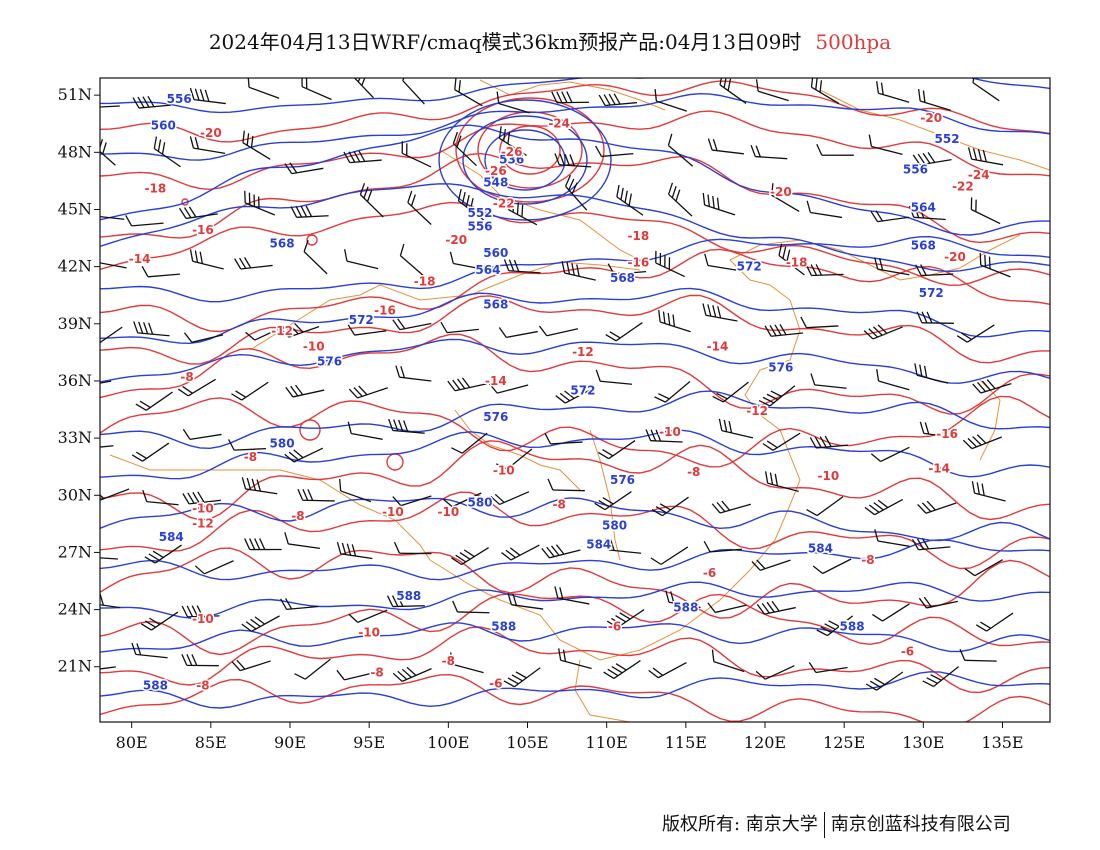 This screenshot has height=850, width=1100. What do you see at coordinates (448, 742) in the screenshot?
I see `lon-tick-label: 100E` at bounding box center [448, 742].